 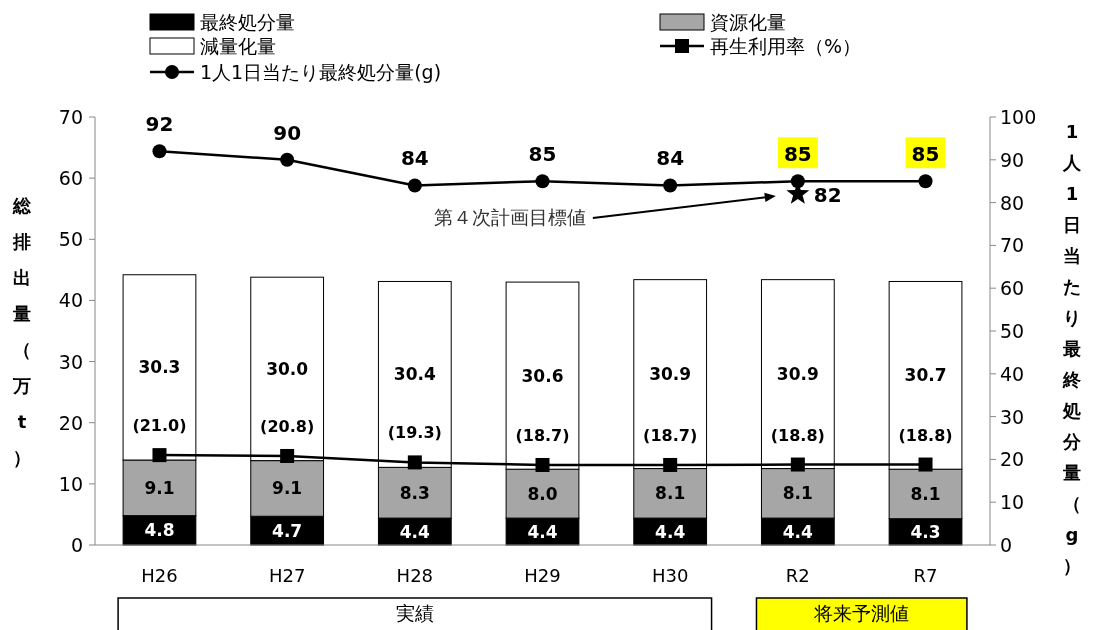 What do you see at coordinates (414, 613) in the screenshot?
I see `text: 実績` at bounding box center [414, 613].